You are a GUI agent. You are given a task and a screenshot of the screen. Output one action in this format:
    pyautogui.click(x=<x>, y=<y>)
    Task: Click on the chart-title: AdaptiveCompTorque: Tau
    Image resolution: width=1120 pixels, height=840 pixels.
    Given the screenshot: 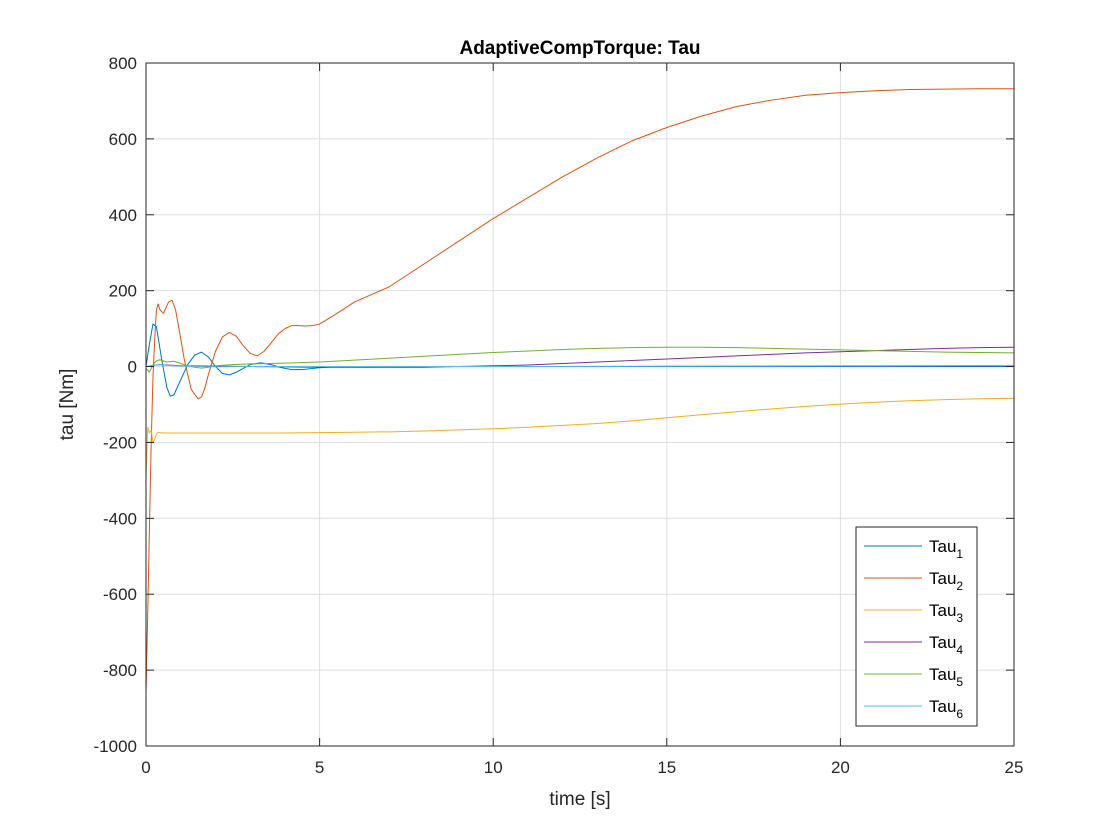 What is the action you would take?
    pyautogui.click(x=579, y=48)
    